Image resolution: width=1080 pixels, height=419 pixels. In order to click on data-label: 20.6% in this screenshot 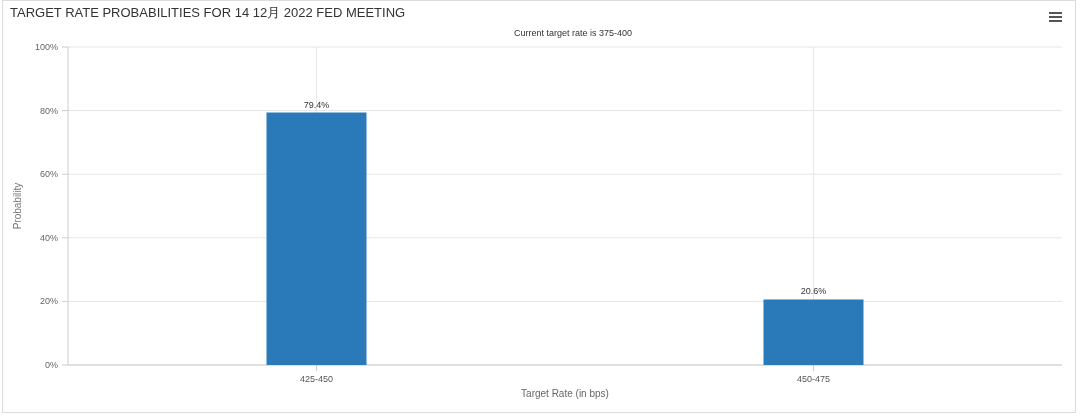, I will do `click(813, 291)`.